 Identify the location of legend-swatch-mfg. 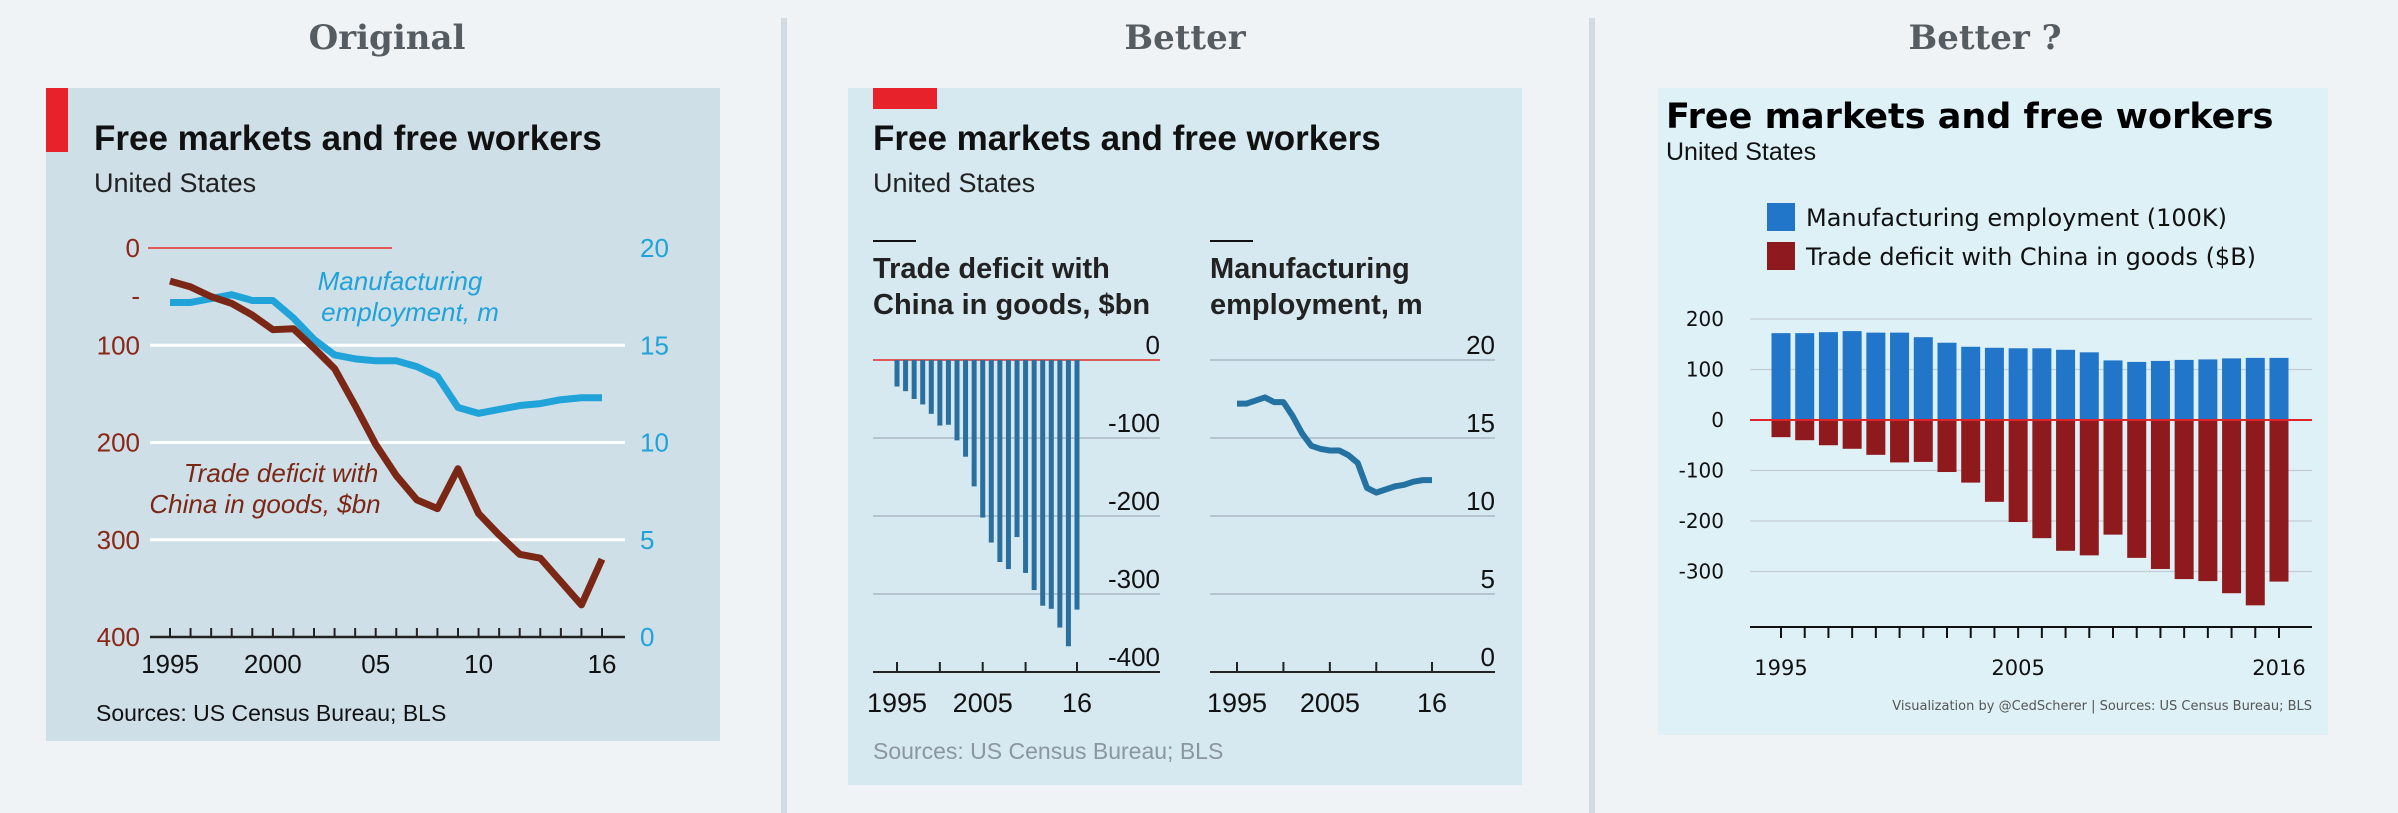
(1781, 217).